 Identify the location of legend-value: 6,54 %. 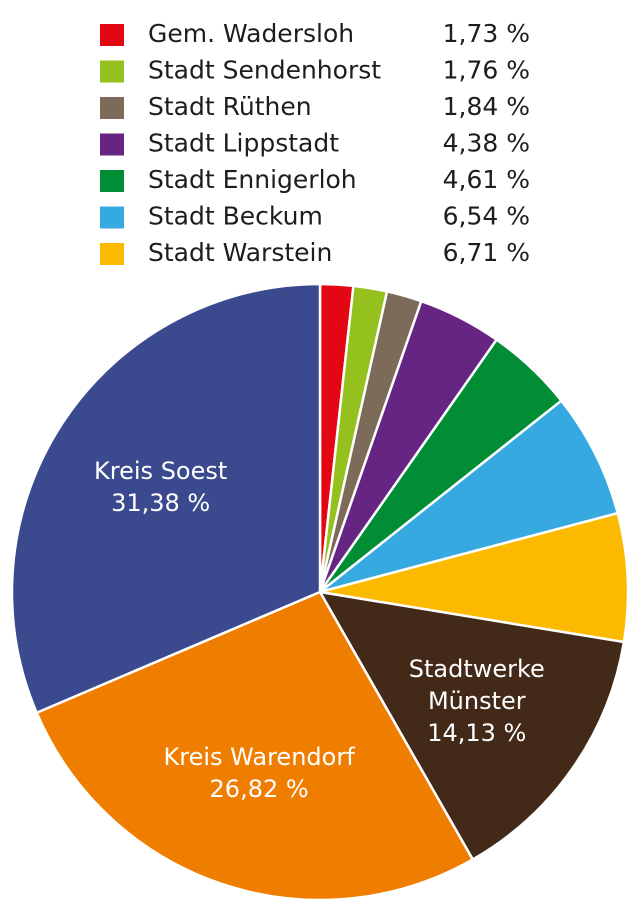
(486, 216).